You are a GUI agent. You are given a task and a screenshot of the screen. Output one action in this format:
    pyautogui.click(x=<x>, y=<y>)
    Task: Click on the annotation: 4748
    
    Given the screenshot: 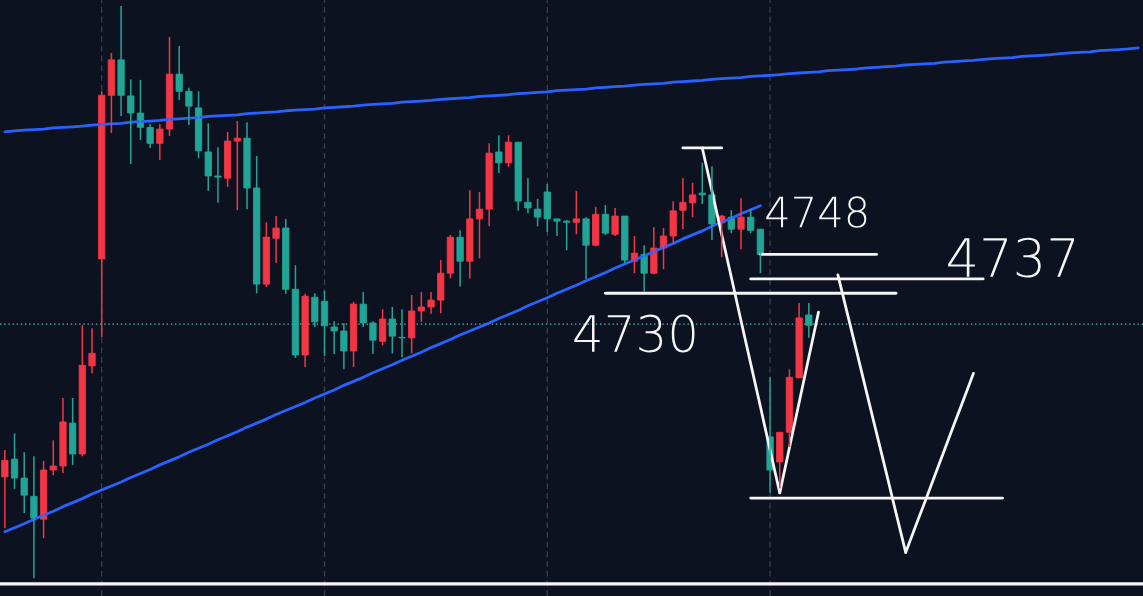 What is the action you would take?
    pyautogui.click(x=816, y=212)
    